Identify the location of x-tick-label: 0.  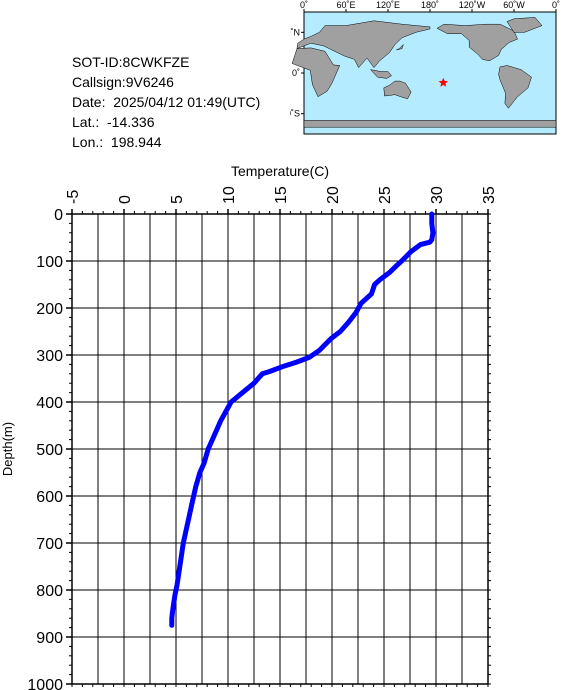
(125, 199).